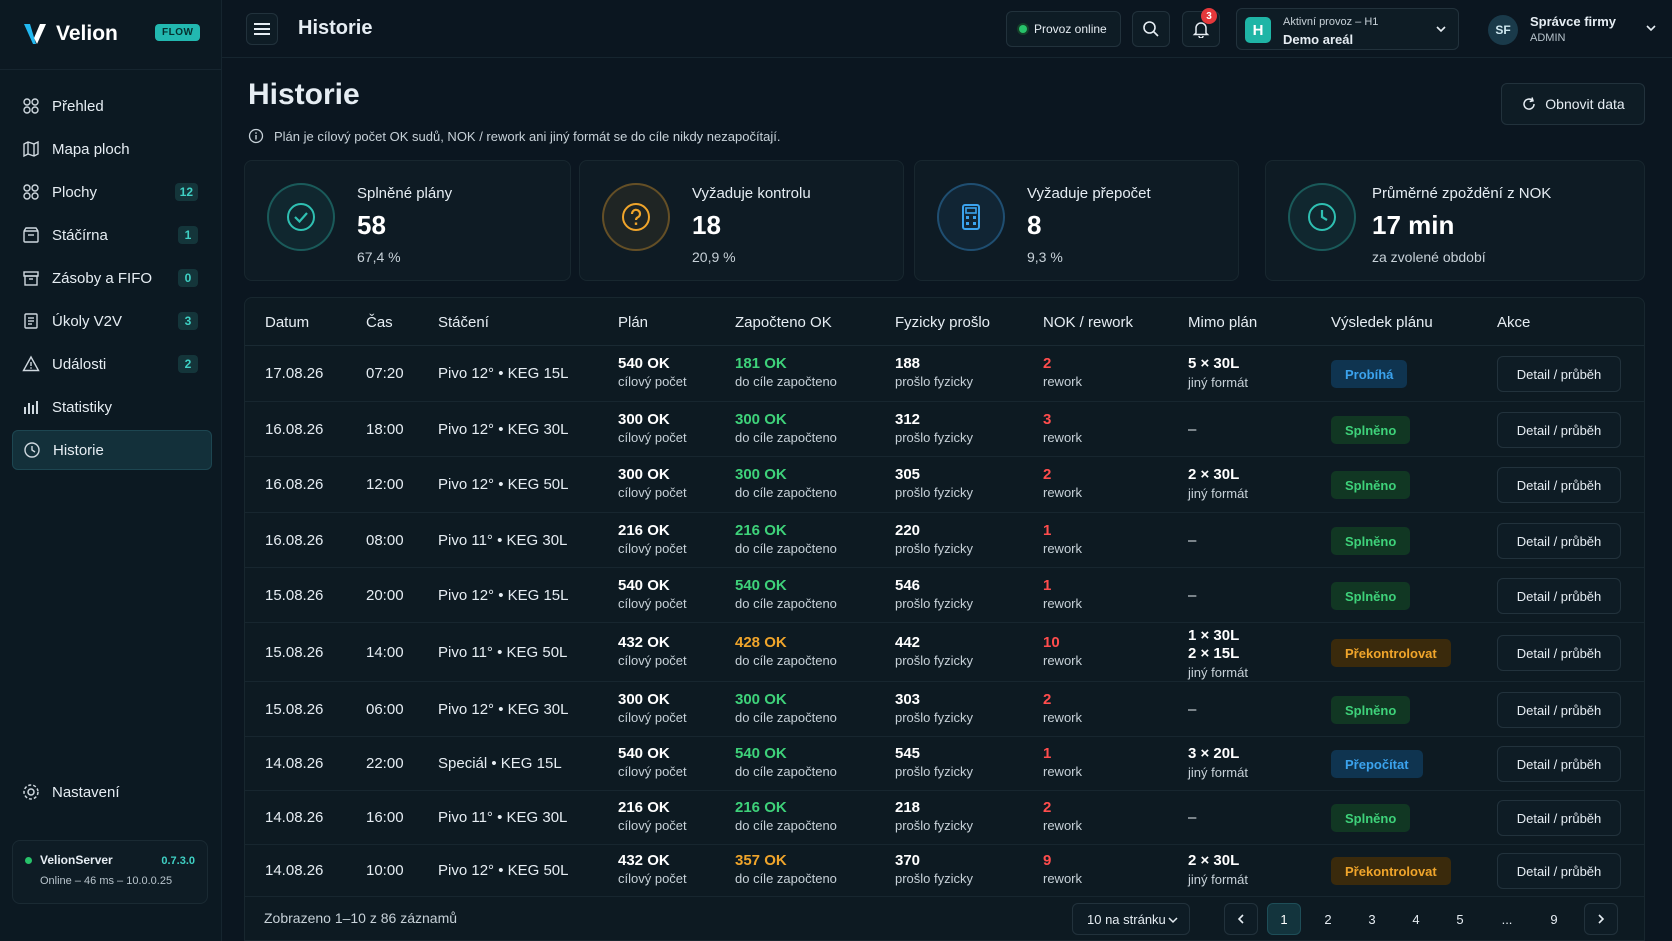 The image size is (1672, 941). I want to click on next-page-button, so click(1601, 919).